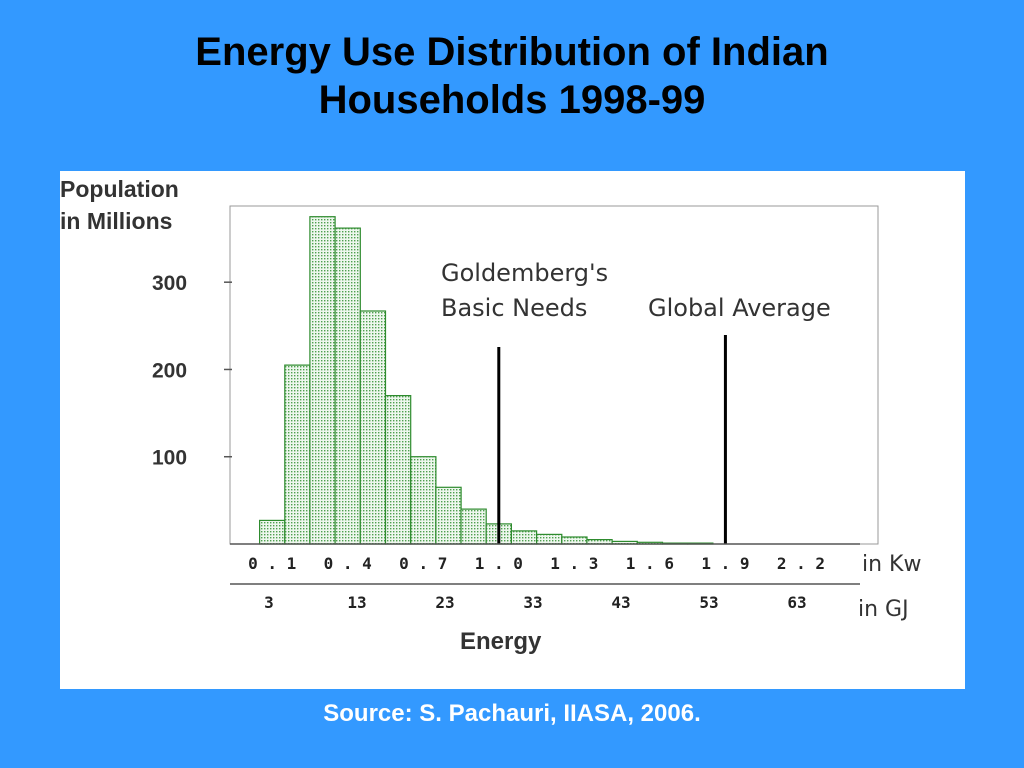 The width and height of the screenshot is (1024, 768). I want to click on kw-tick-label: 1 . 0, so click(499, 563).